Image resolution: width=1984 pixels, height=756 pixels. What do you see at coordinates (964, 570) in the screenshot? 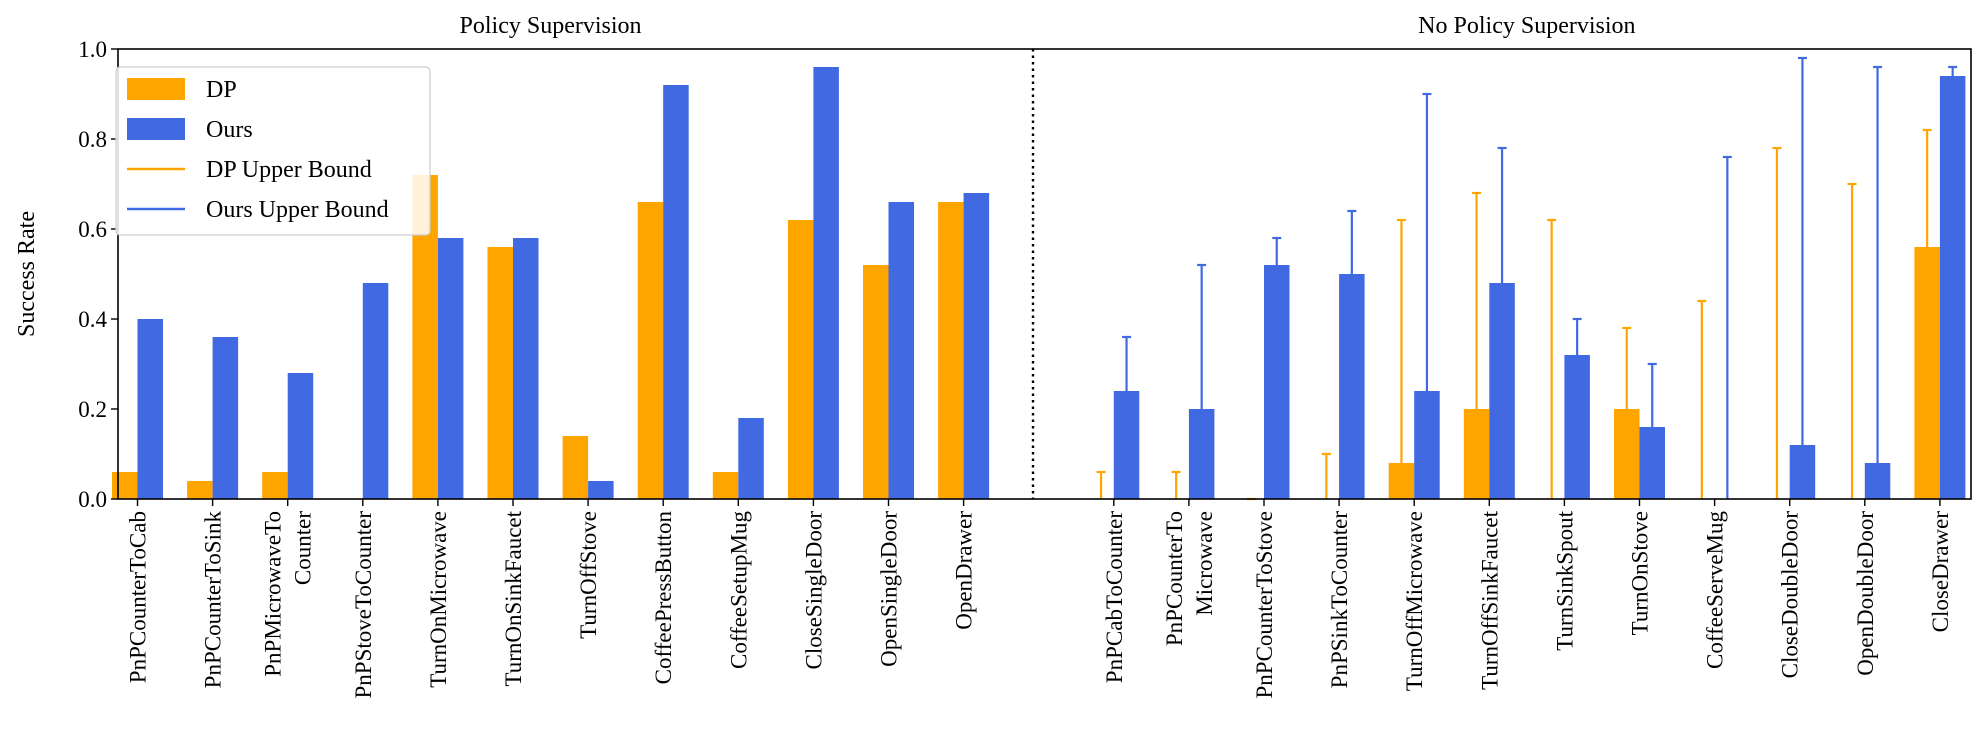
I see `x-tick-label: OpenDrawer` at bounding box center [964, 570].